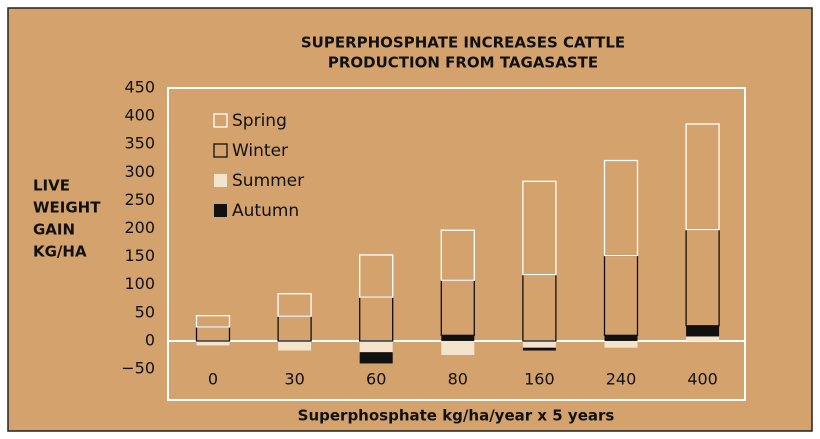 The width and height of the screenshot is (820, 439). What do you see at coordinates (139, 199) in the screenshot?
I see `y-tick-label: 250` at bounding box center [139, 199].